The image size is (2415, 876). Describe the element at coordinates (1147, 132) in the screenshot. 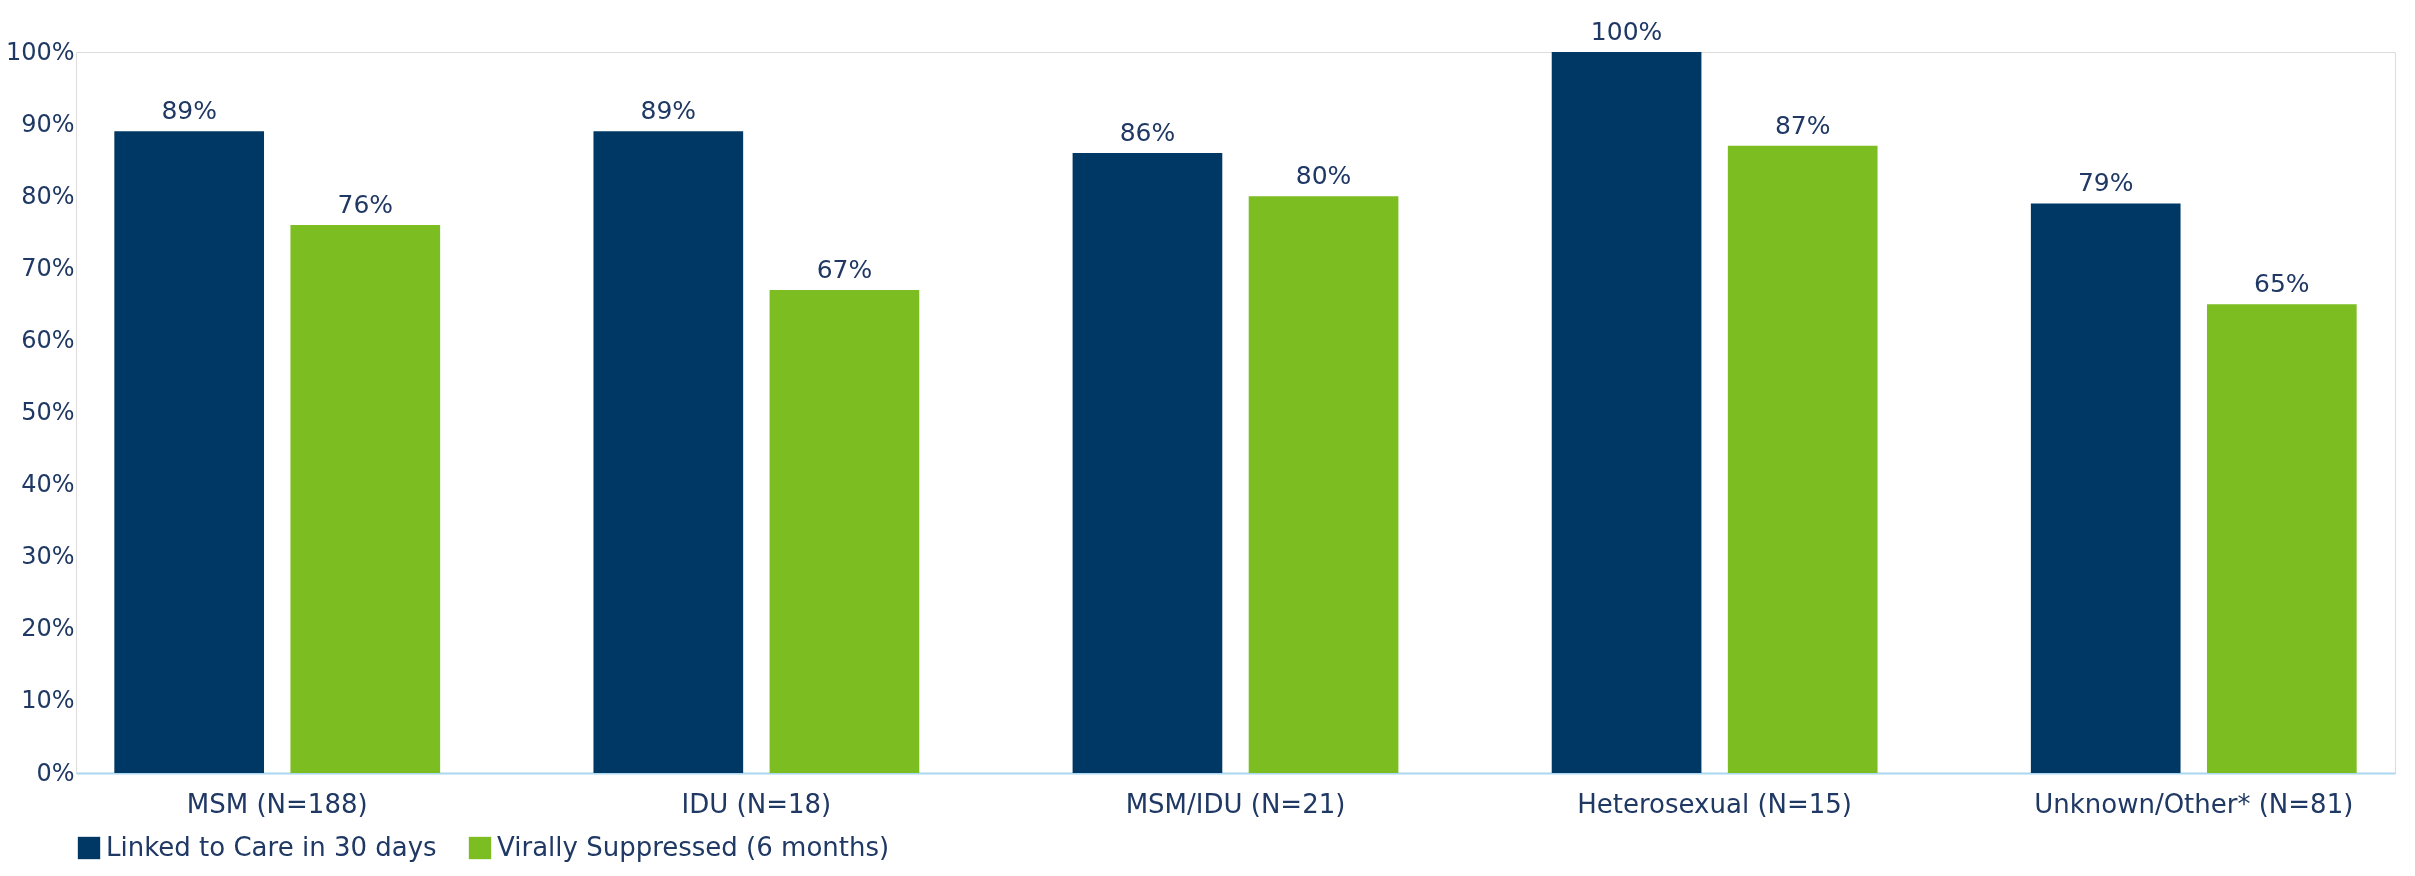

I see `data-label: 86%` at that location.